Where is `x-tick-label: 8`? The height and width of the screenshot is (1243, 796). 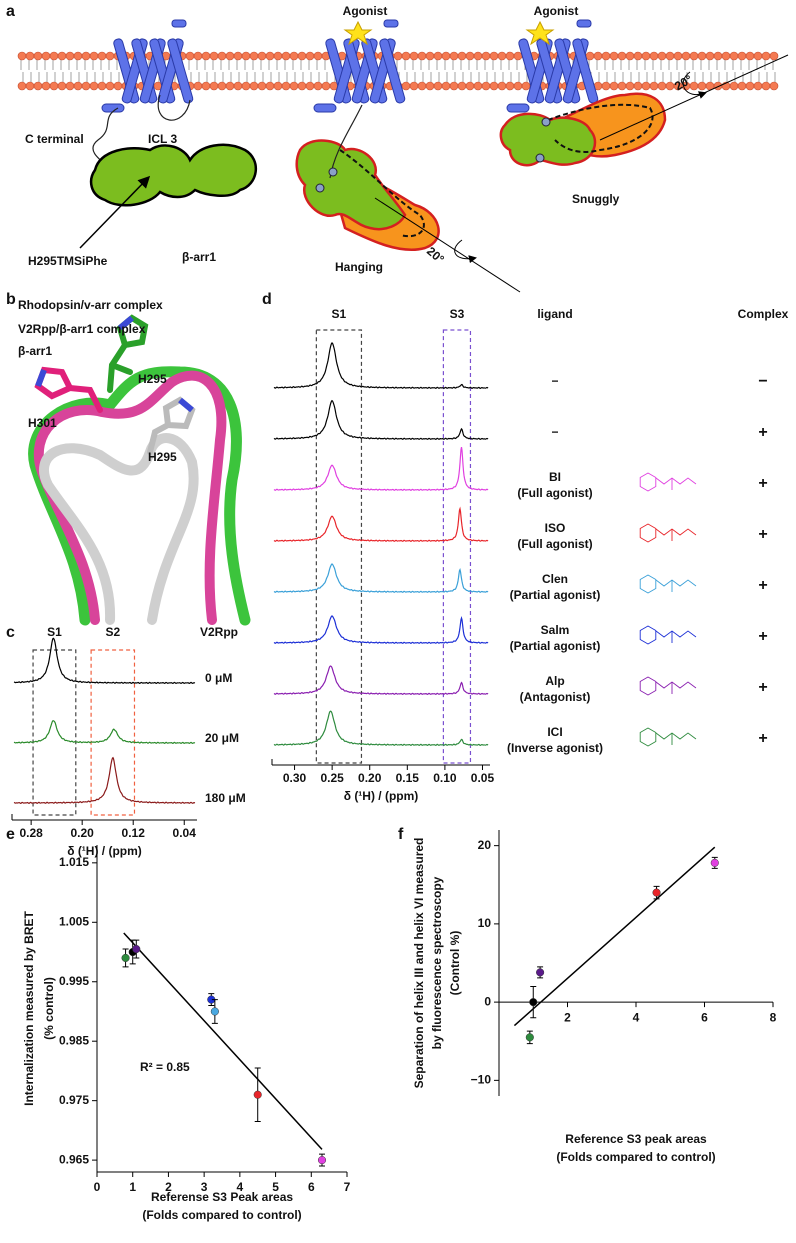 x-tick-label: 8 is located at coordinates (773, 1017).